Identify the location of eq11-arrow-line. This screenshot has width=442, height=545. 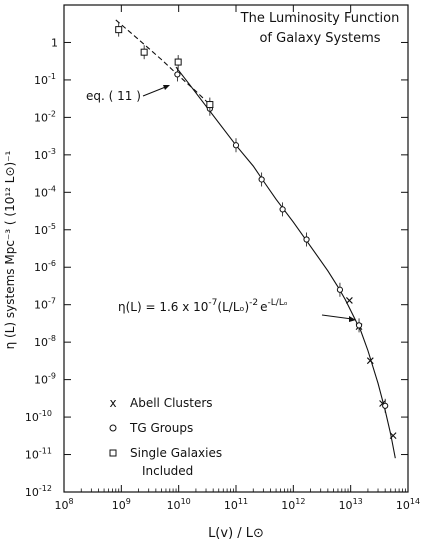
(155, 91).